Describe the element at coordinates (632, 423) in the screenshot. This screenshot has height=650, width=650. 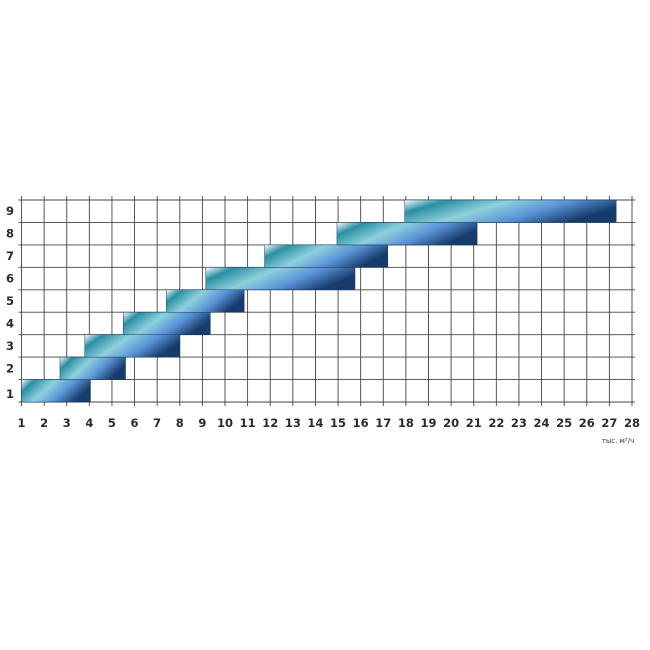
I see `x-tick-label: 28` at that location.